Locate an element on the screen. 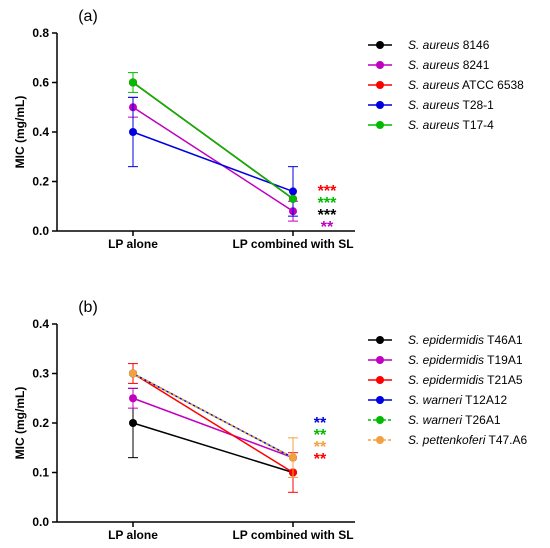 This screenshot has height=548, width=550. legend-label: S. pettenkoferi T47.A6 is located at coordinates (468, 440).